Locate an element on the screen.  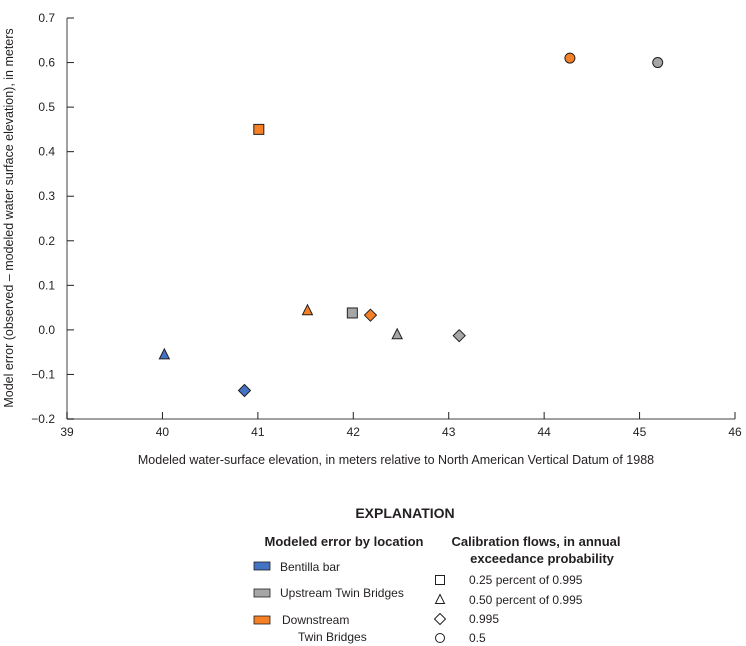
legend-circle-icon is located at coordinates (440, 638).